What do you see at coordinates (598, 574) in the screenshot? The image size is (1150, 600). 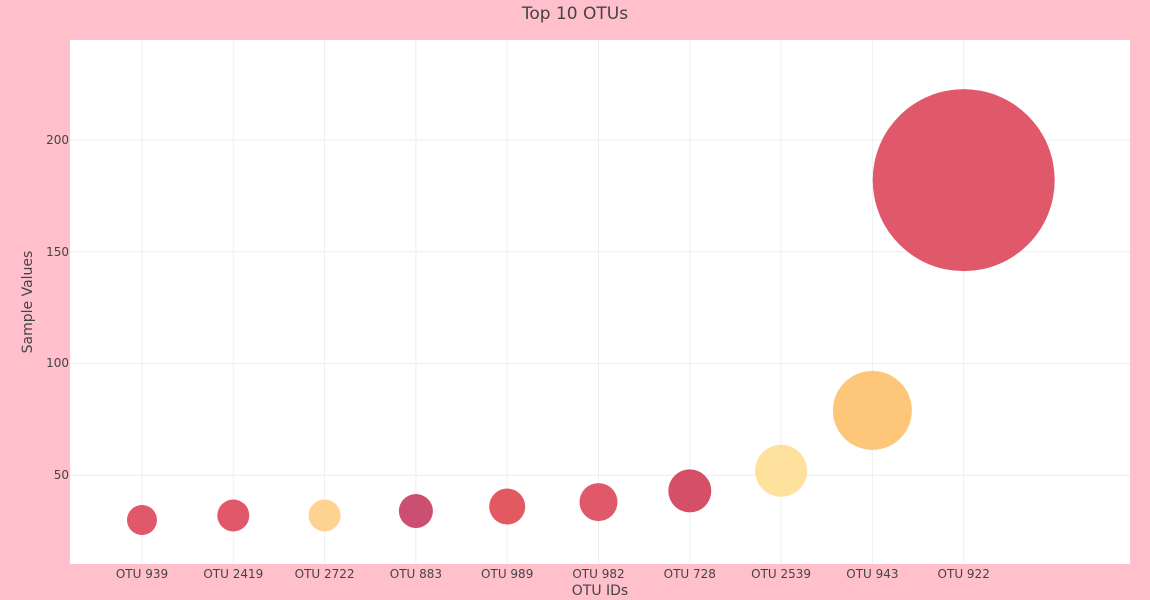 I see `x-tick-label: OTU 982` at bounding box center [598, 574].